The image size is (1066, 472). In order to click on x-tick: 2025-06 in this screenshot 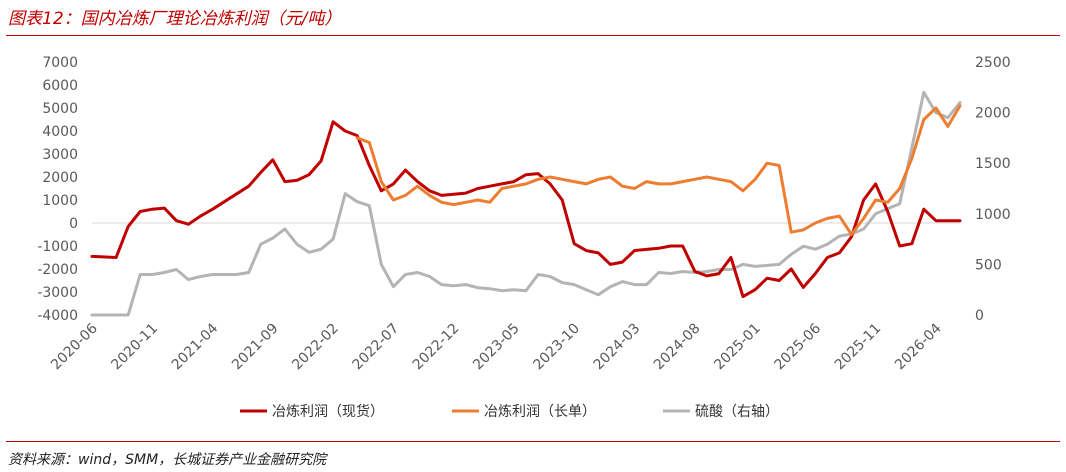, I will do `click(797, 346)`.